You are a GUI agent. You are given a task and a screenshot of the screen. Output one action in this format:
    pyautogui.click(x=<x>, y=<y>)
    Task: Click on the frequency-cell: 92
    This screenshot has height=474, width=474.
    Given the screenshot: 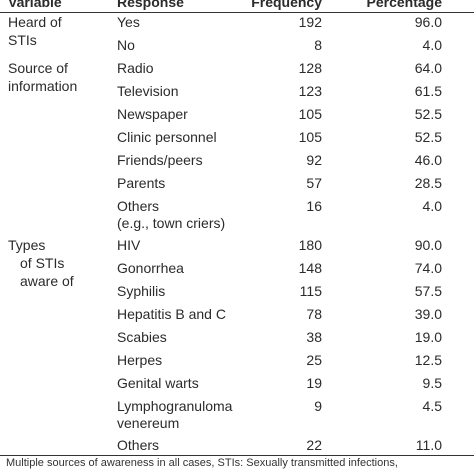 What is the action you would take?
    pyautogui.click(x=314, y=160)
    